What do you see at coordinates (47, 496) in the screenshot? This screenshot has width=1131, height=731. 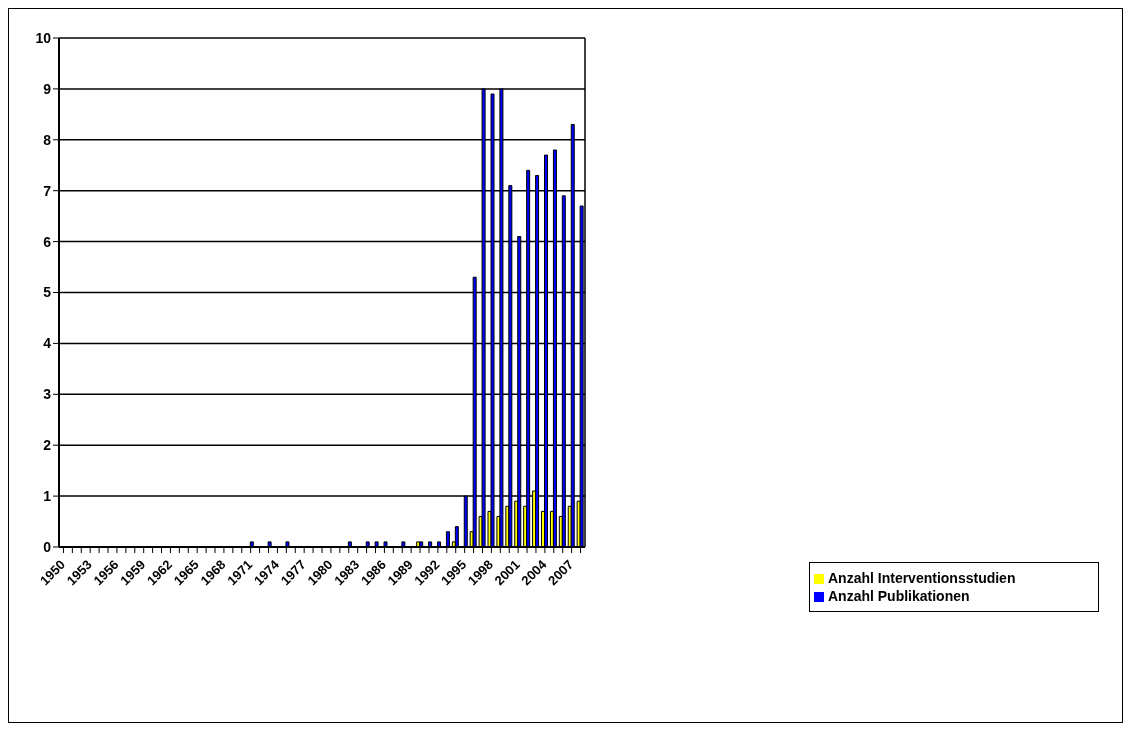 I see `y-tick-label: 1` at bounding box center [47, 496].